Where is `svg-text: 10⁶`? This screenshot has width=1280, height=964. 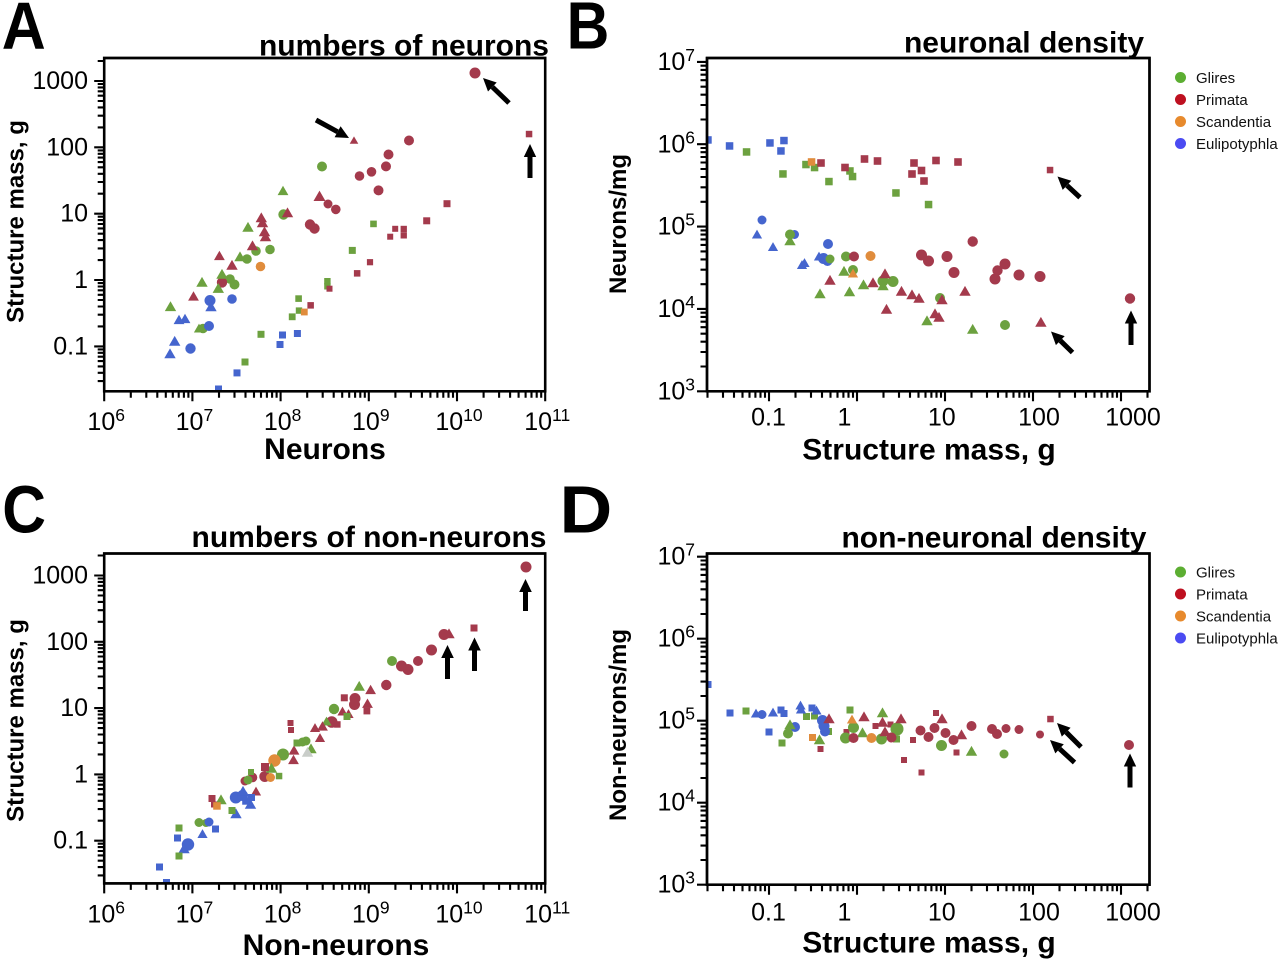 svg-text: 10⁶ is located at coordinates (106, 420).